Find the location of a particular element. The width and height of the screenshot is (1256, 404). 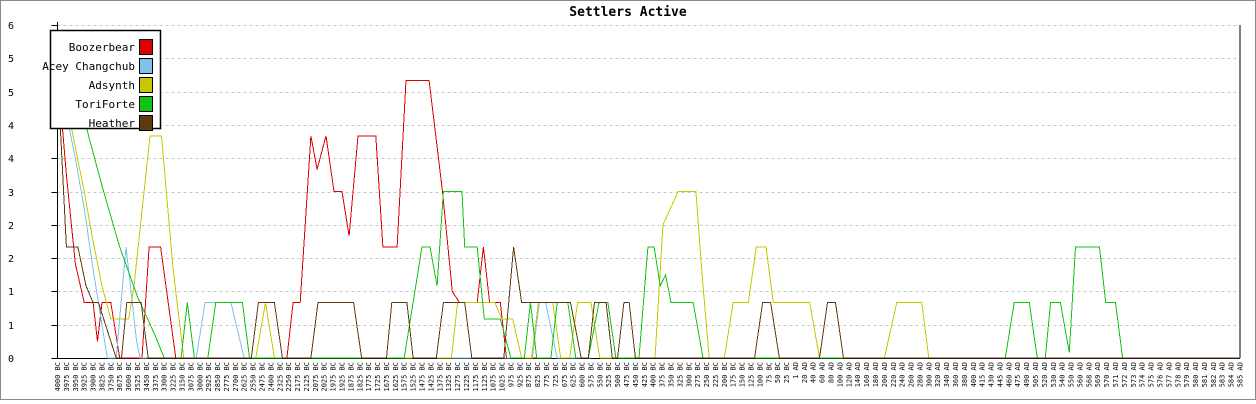

legend-item-acey-changchub: Acey Changchub is located at coordinates (97, 66).